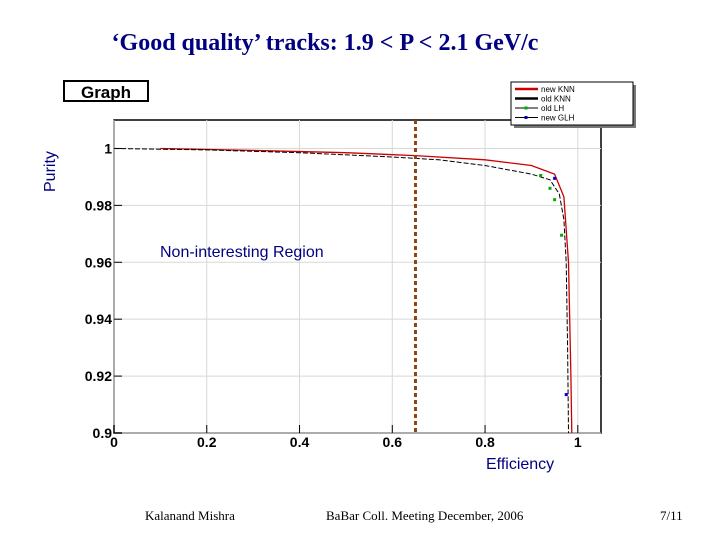  I want to click on y-tick-label: 0.96, so click(98, 262).